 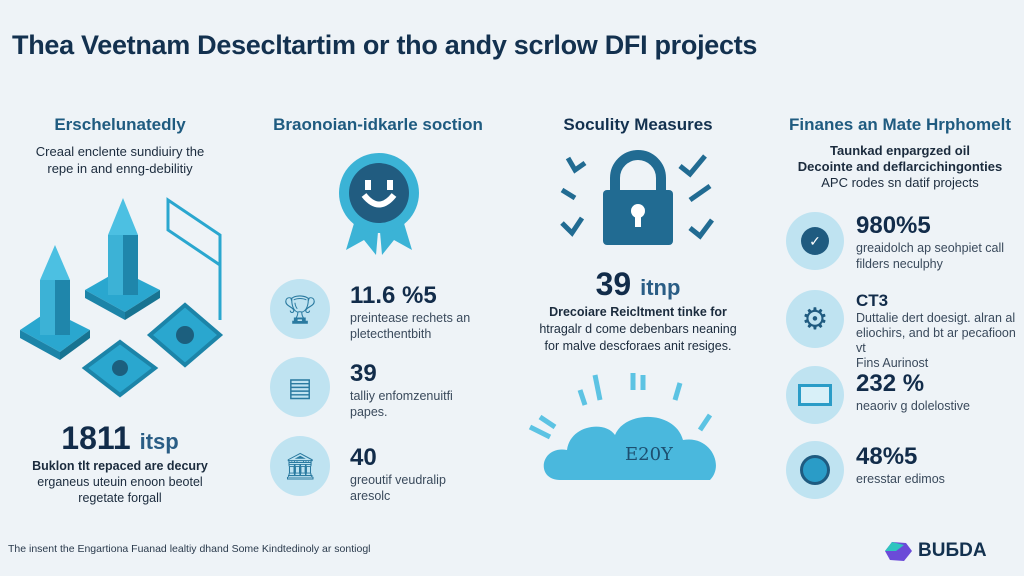 I want to click on lock-icon, so click(x=637, y=197).